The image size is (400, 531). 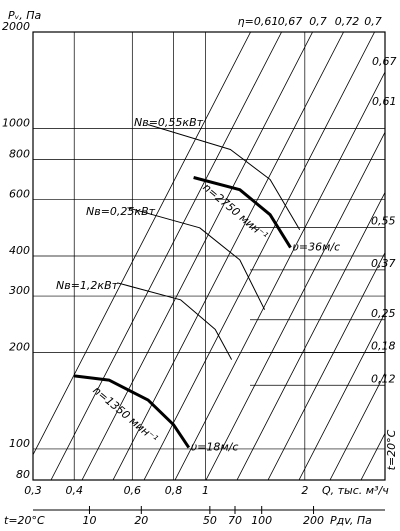 I want to click on efficiency-label: 0,72, so click(x=347, y=21).